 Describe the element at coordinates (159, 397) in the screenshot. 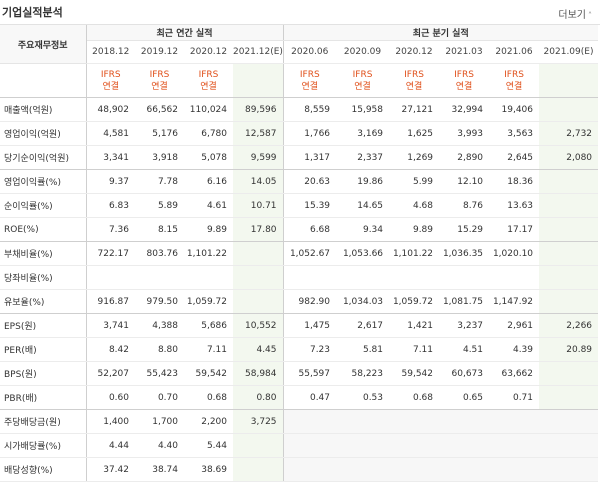

I see `value-cell: 0.70` at that location.